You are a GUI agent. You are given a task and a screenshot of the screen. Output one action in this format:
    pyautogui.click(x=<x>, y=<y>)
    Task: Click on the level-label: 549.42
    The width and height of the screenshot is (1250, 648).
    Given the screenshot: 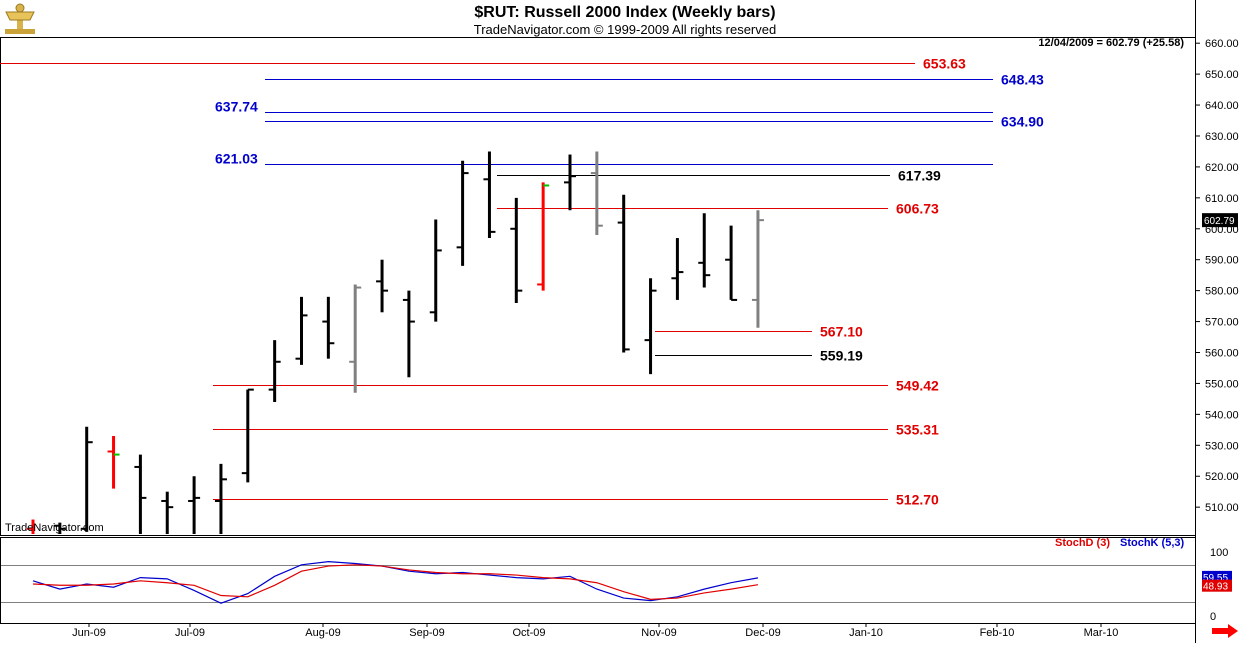 What is the action you would take?
    pyautogui.click(x=917, y=386)
    